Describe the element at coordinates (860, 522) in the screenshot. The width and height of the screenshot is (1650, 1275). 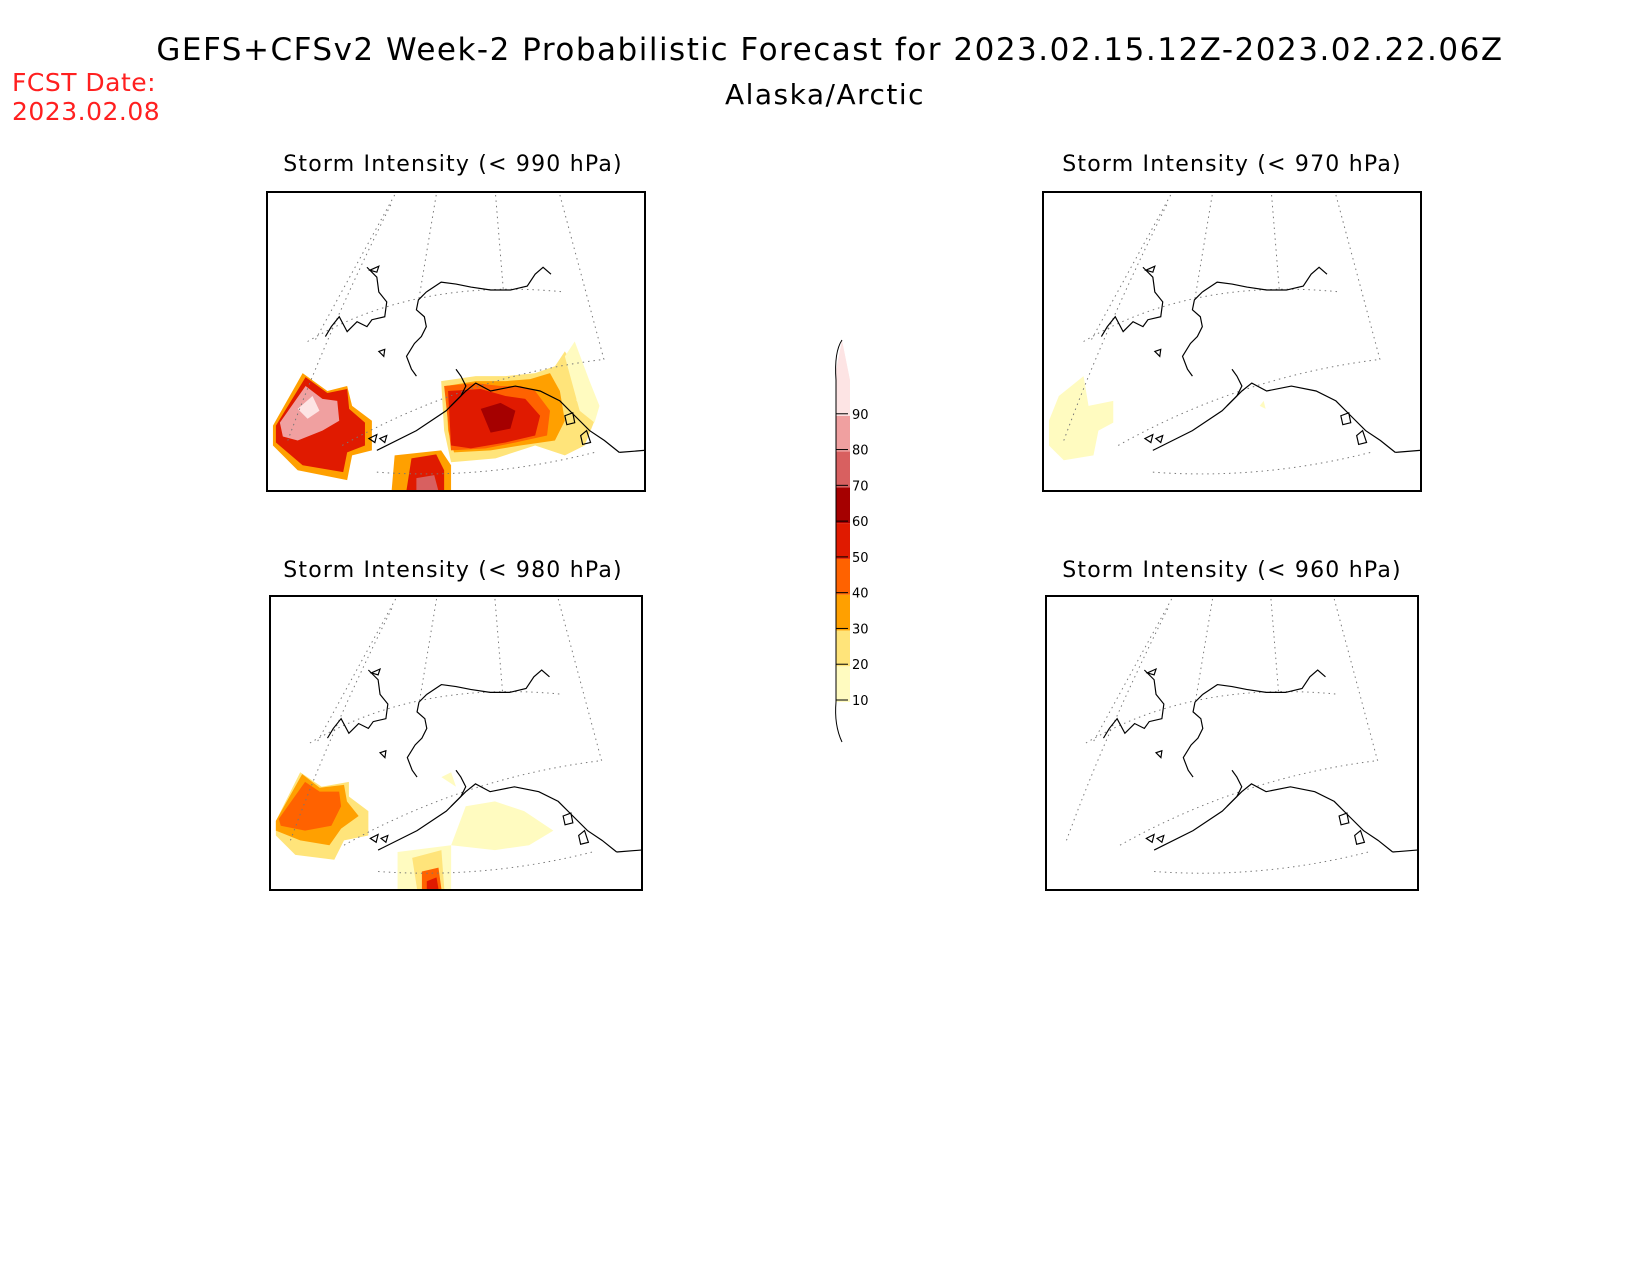
I see `colorbar-tick-label: 60` at that location.